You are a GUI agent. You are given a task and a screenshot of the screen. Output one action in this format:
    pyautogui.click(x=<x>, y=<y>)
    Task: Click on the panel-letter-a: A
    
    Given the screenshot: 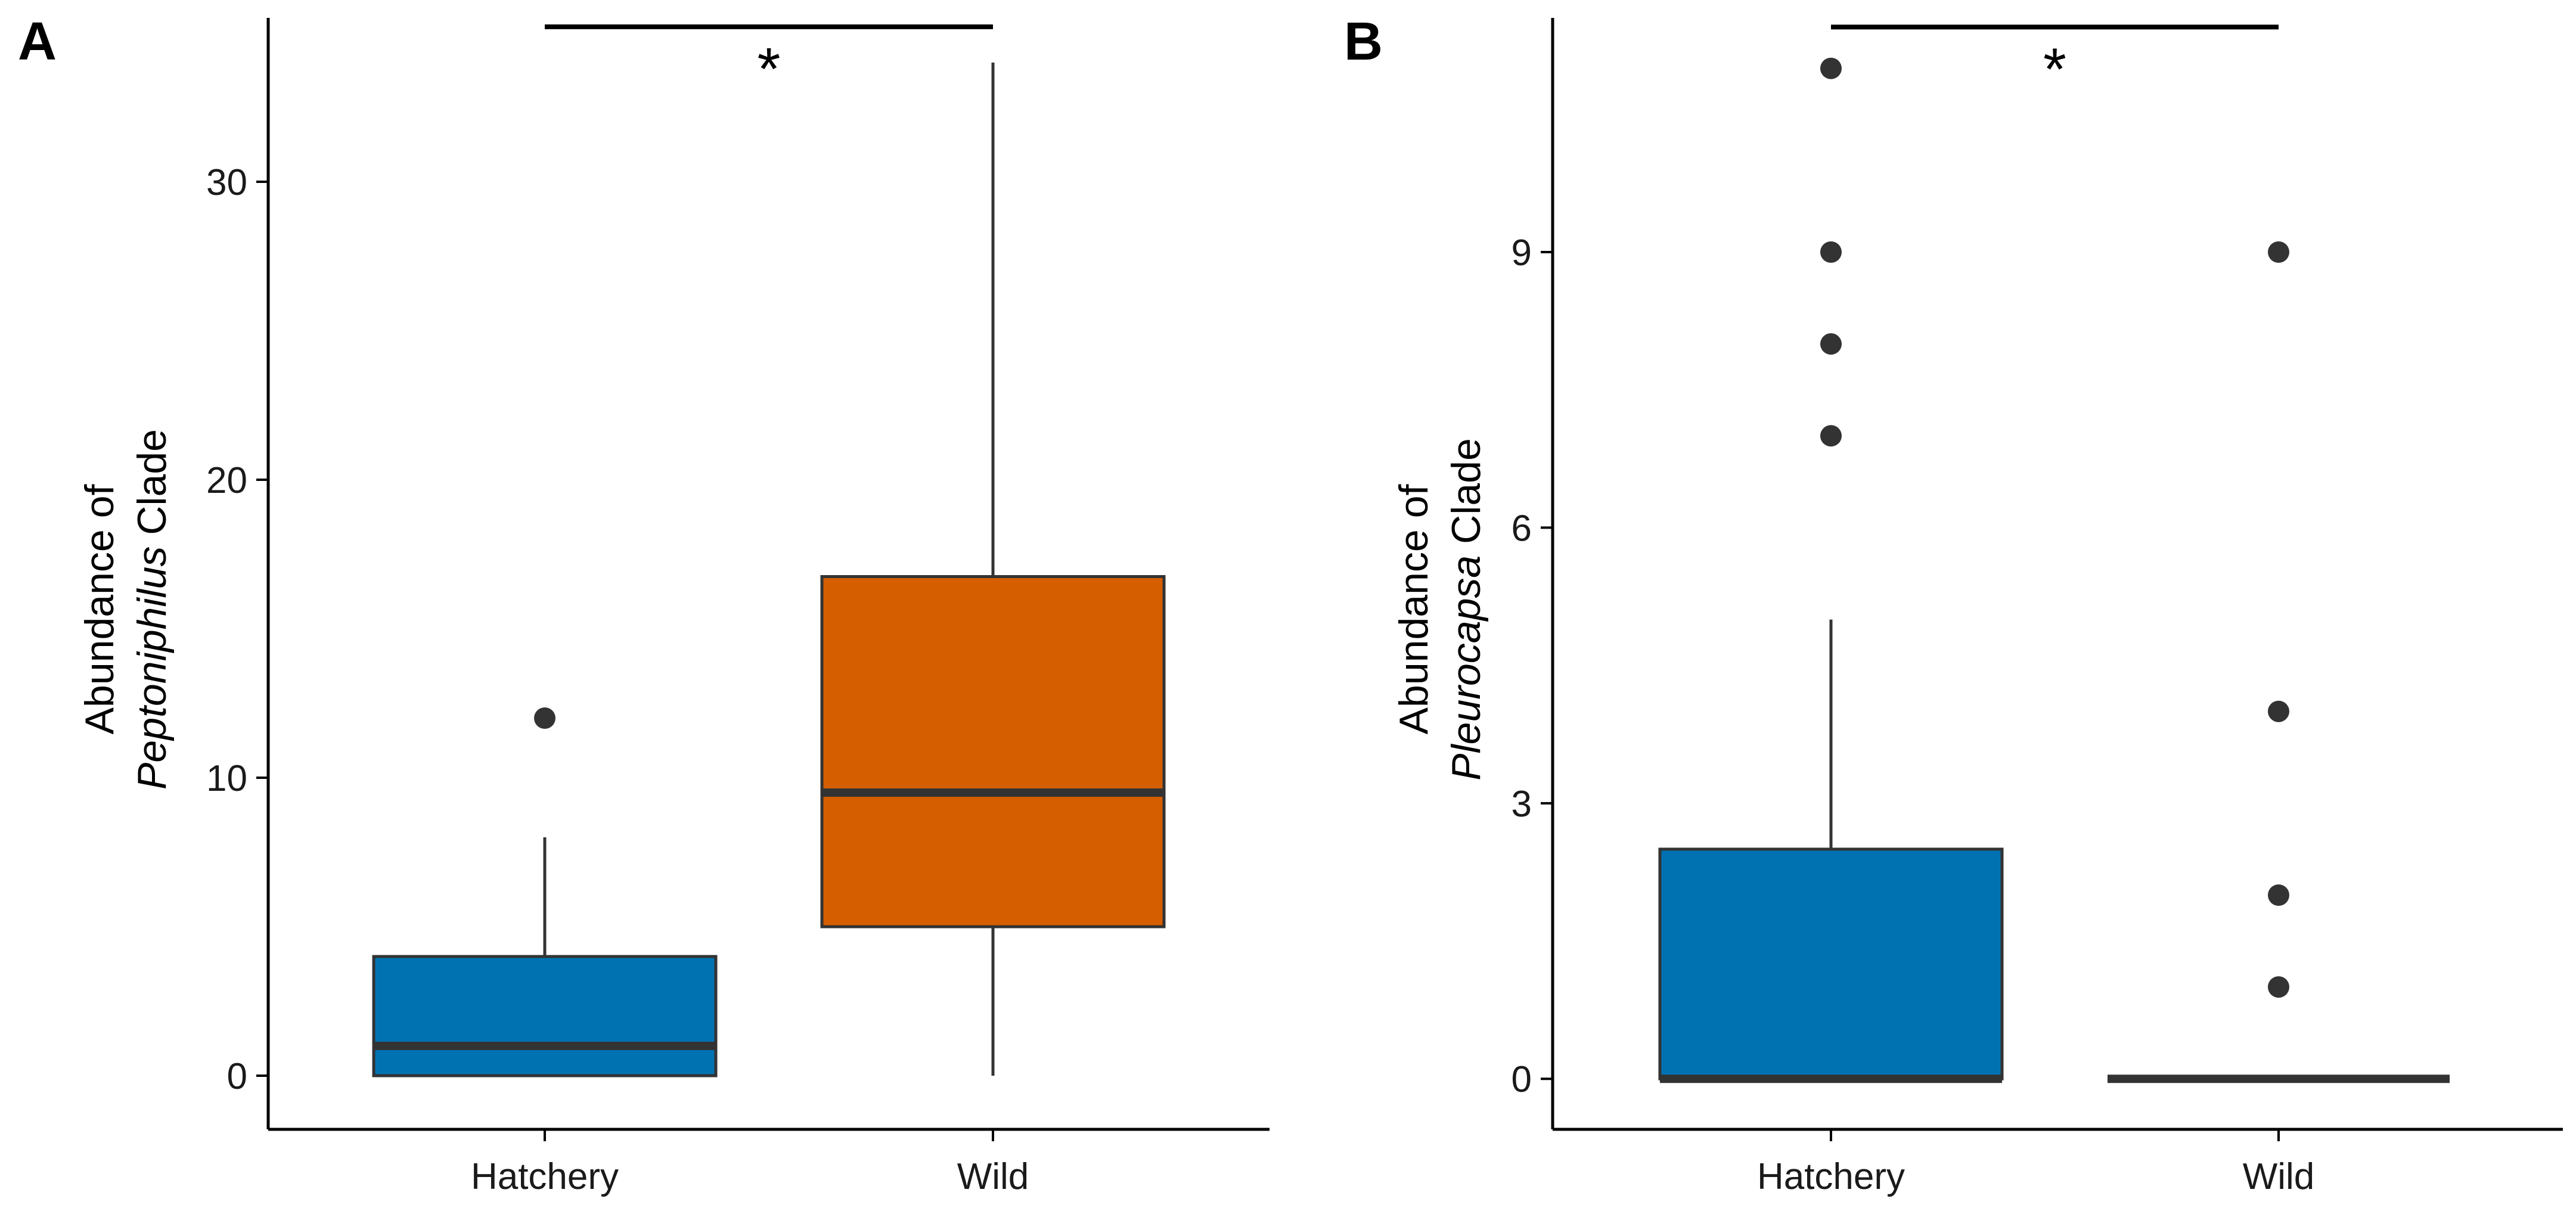 What is the action you would take?
    pyautogui.click(x=38, y=42)
    